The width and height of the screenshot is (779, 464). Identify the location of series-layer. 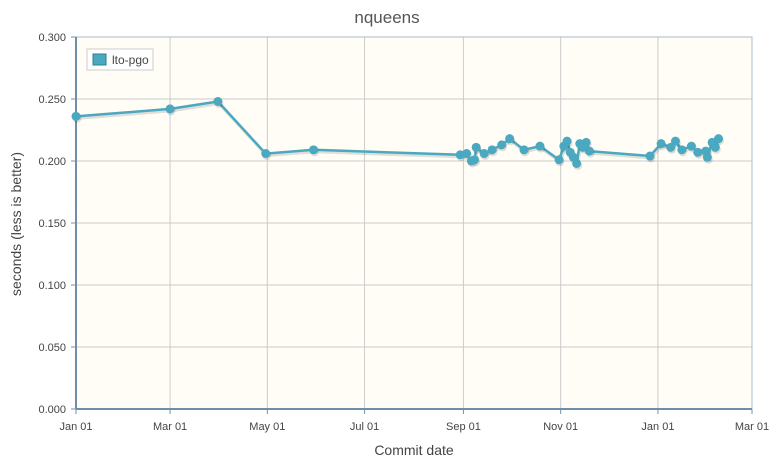
(398, 133).